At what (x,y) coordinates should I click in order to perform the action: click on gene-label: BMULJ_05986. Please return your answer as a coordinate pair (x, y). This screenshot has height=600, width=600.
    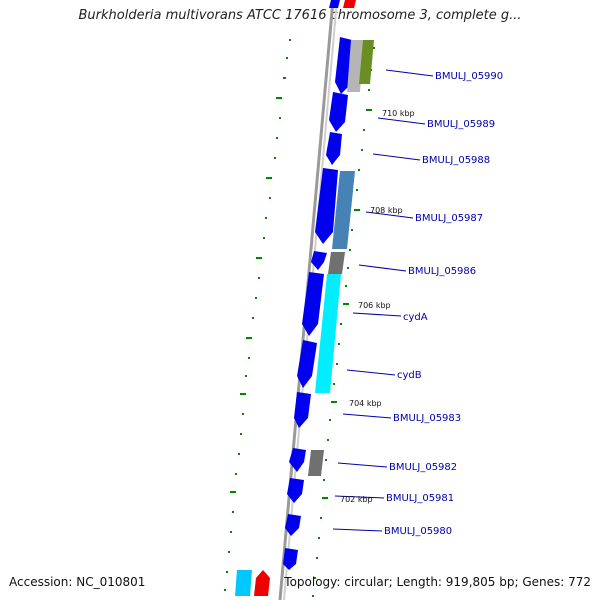
    Looking at the image, I should click on (442, 271).